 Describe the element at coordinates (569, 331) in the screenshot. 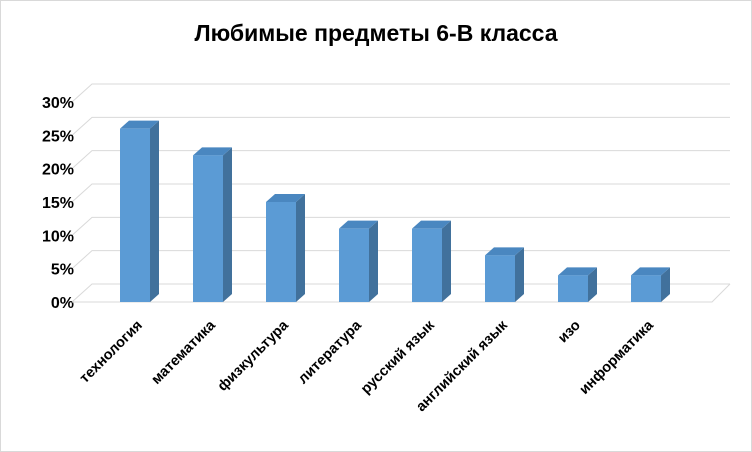

I see `category-label: изо` at that location.